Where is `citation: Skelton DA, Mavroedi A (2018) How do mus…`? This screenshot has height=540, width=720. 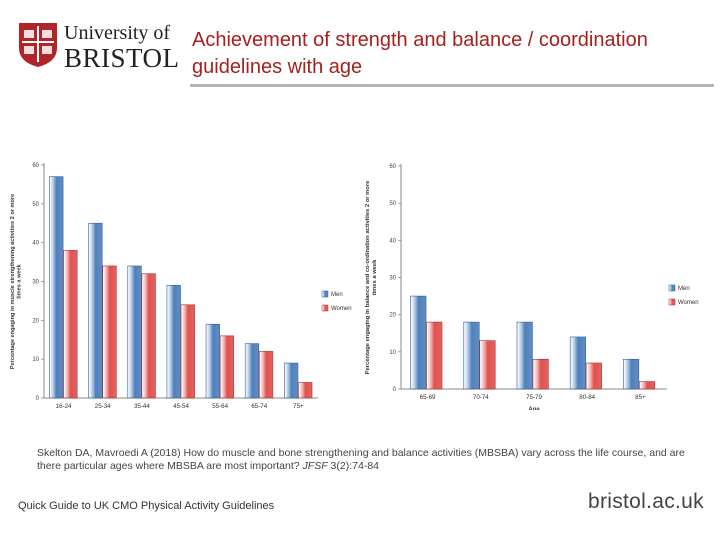
citation: Skelton DA, Mavroedi A (2018) How do mus… is located at coordinates (370, 460).